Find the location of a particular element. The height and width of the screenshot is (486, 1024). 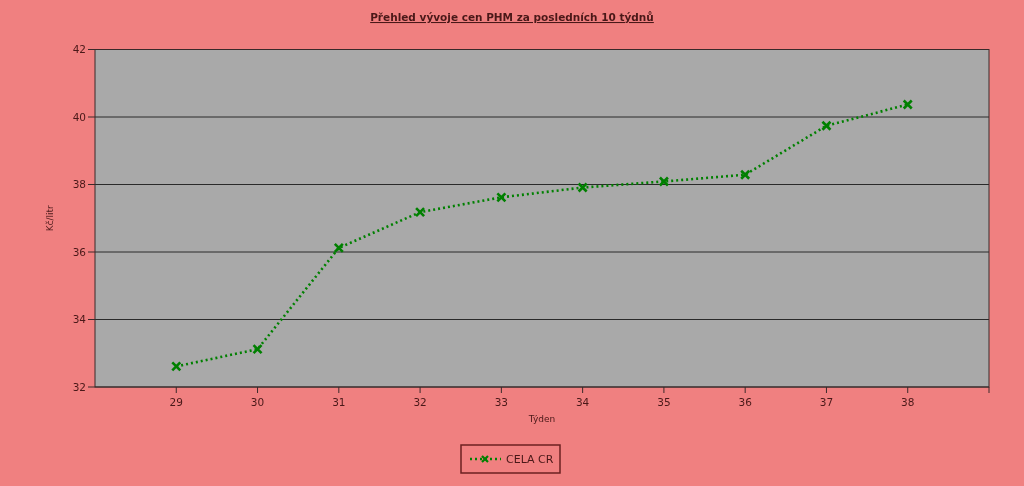

y-tick-label: 36 is located at coordinates (79, 251).